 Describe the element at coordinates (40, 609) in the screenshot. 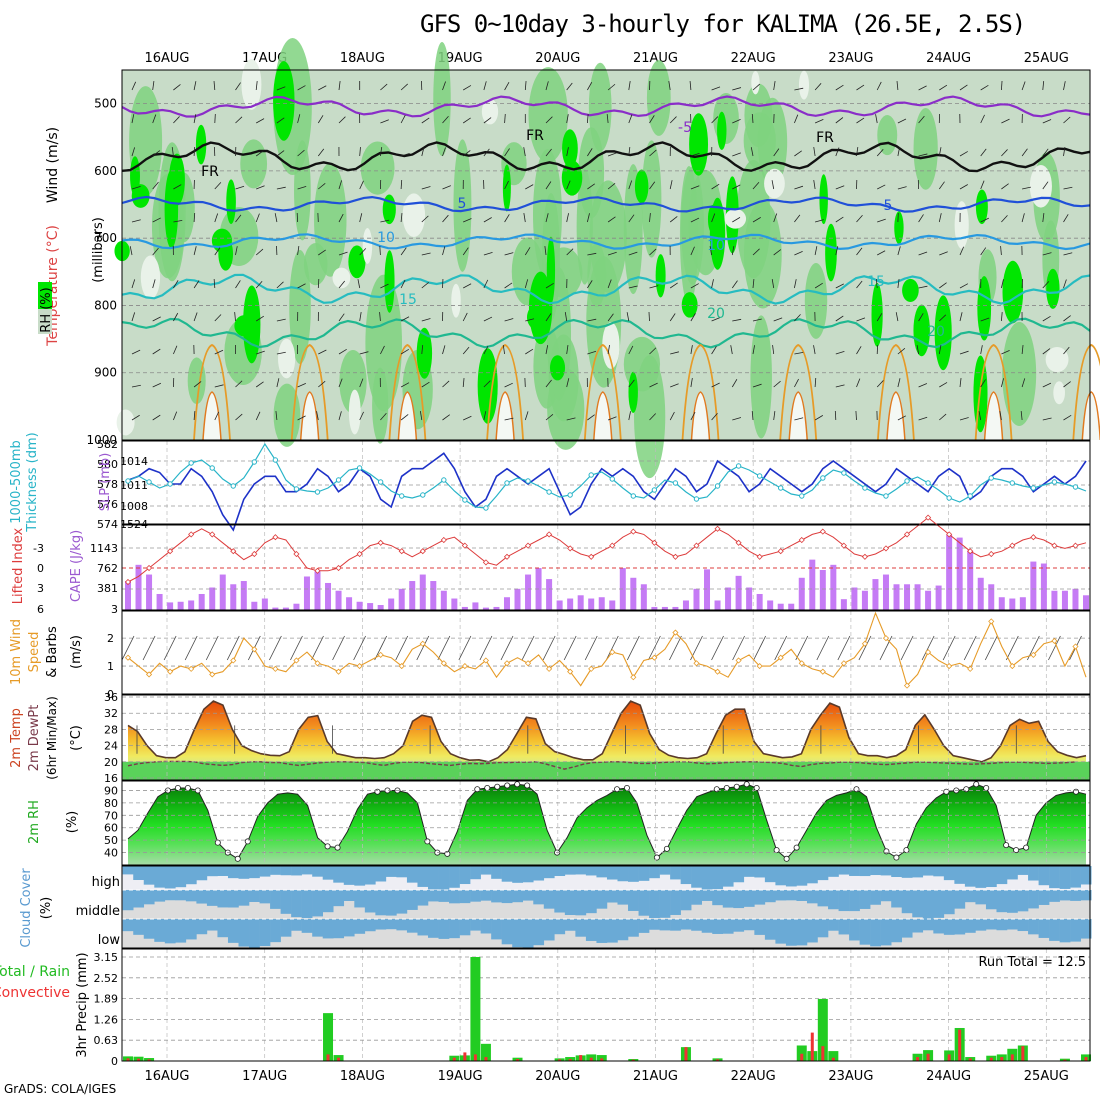

I see `li-tick-label: 6` at that location.